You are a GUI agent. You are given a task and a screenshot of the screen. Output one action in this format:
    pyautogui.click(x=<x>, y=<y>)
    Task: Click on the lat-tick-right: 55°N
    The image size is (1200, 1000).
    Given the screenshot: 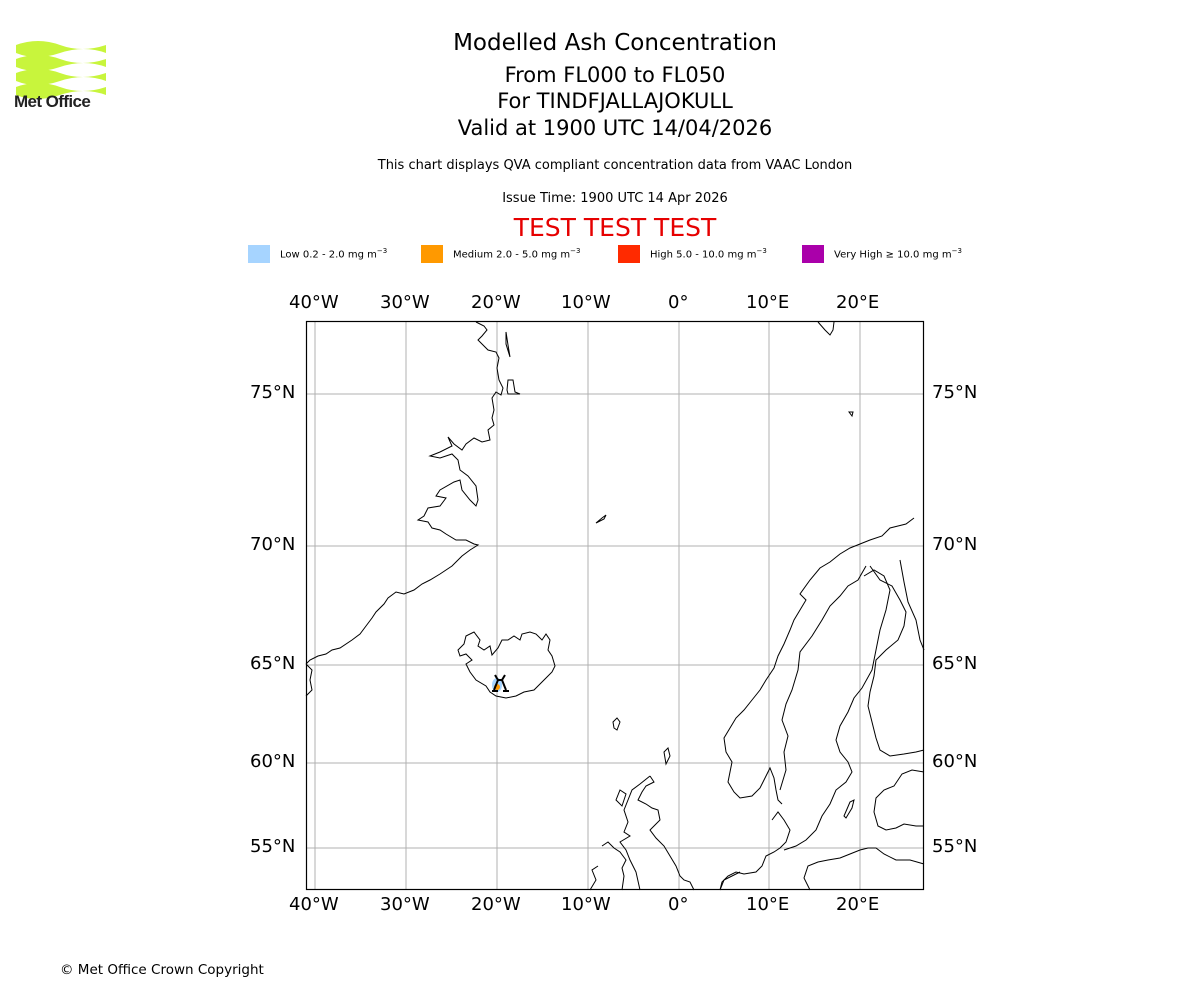 What is the action you would take?
    pyautogui.click(x=955, y=846)
    